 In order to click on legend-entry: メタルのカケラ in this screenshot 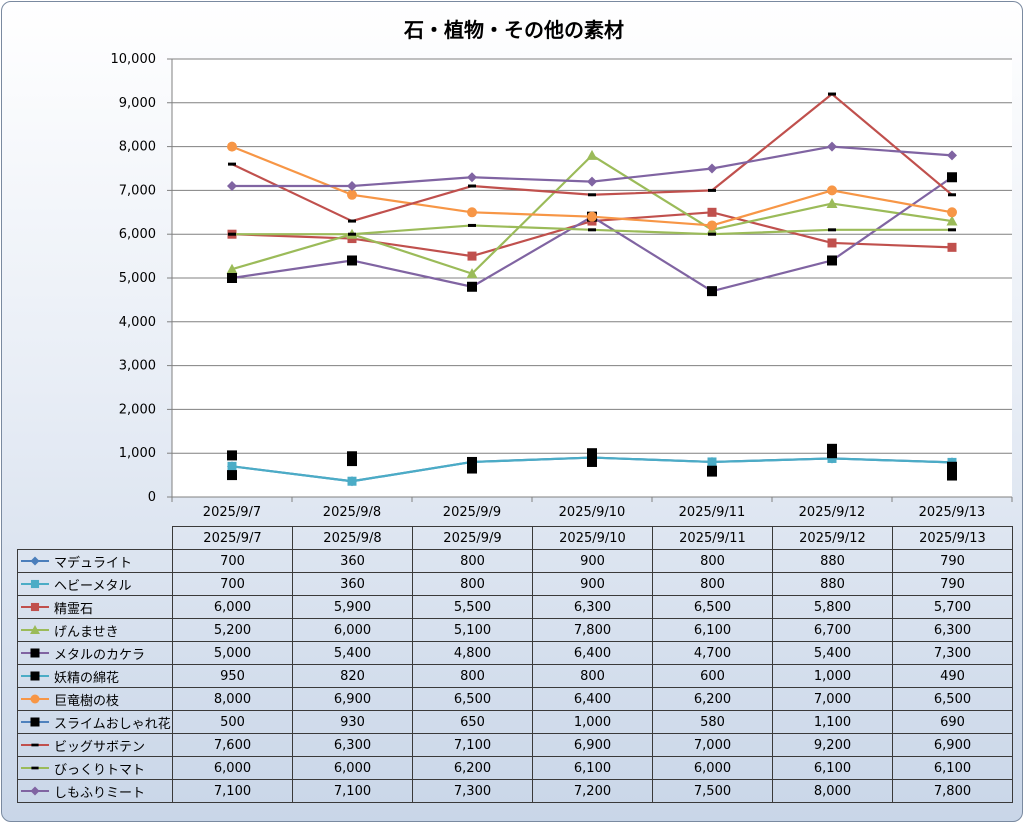, I will do `click(95, 653)`.